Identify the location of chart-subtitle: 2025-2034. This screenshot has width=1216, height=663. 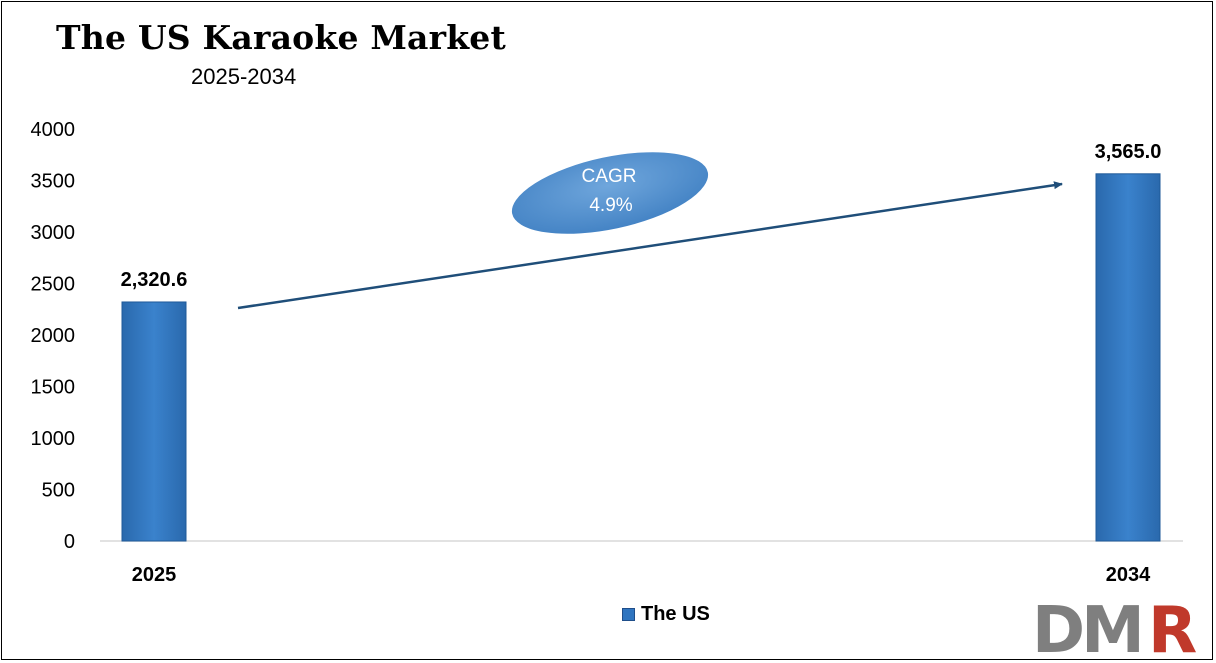
(244, 76).